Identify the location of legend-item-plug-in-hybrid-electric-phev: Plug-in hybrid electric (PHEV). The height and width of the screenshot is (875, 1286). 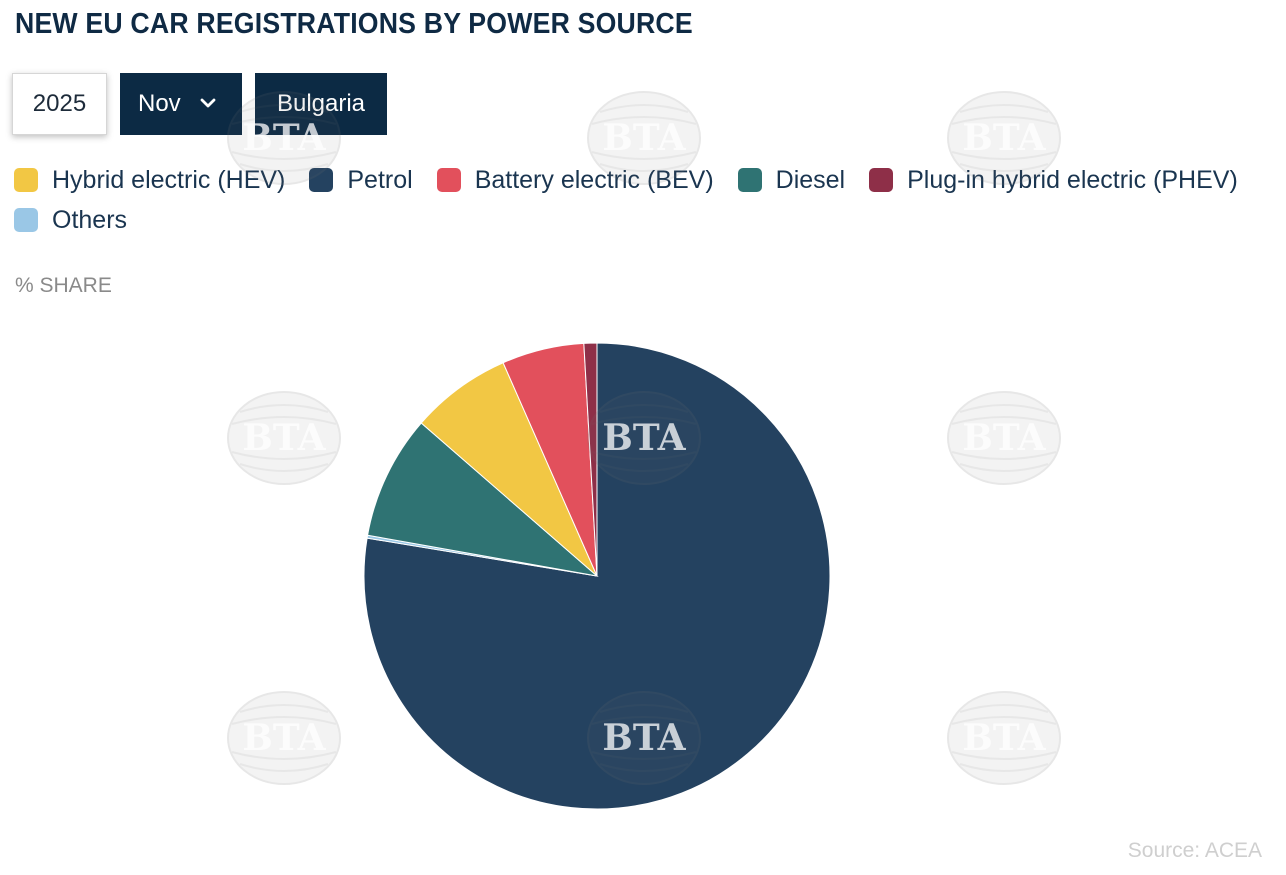
(1053, 179).